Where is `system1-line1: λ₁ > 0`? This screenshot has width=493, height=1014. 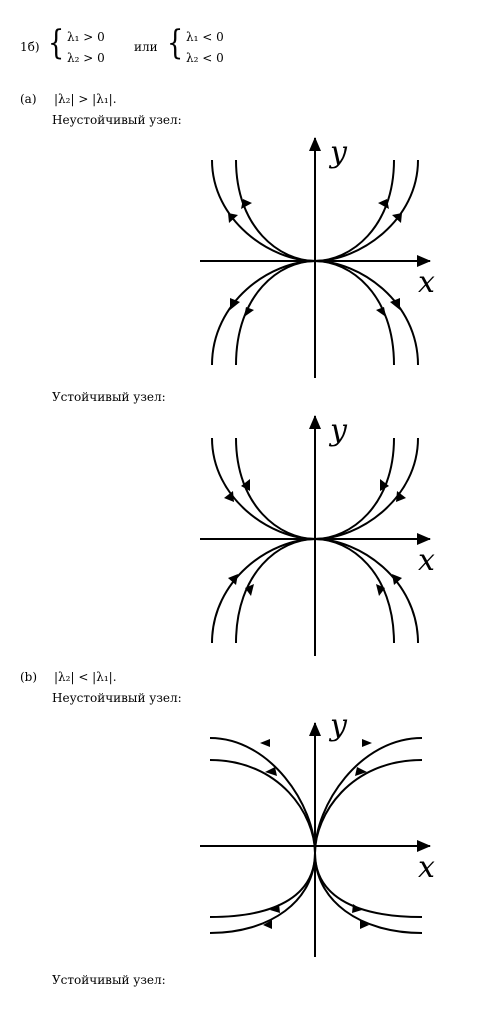
system1-line1: λ₁ > 0 is located at coordinates (86, 37).